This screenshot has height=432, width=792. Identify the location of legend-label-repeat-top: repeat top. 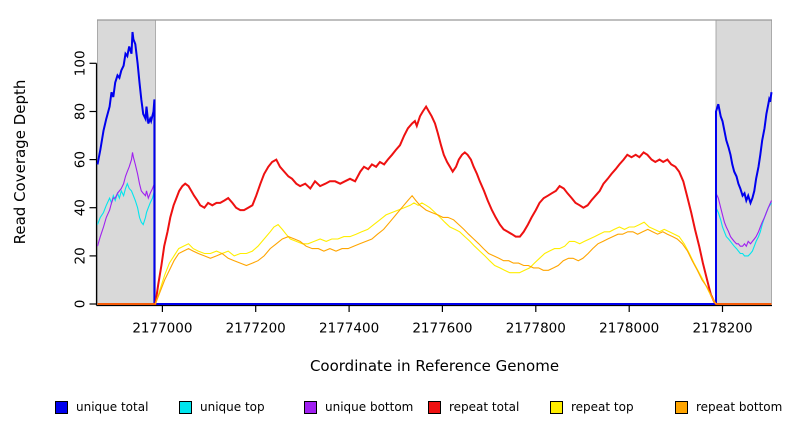
(602, 407).